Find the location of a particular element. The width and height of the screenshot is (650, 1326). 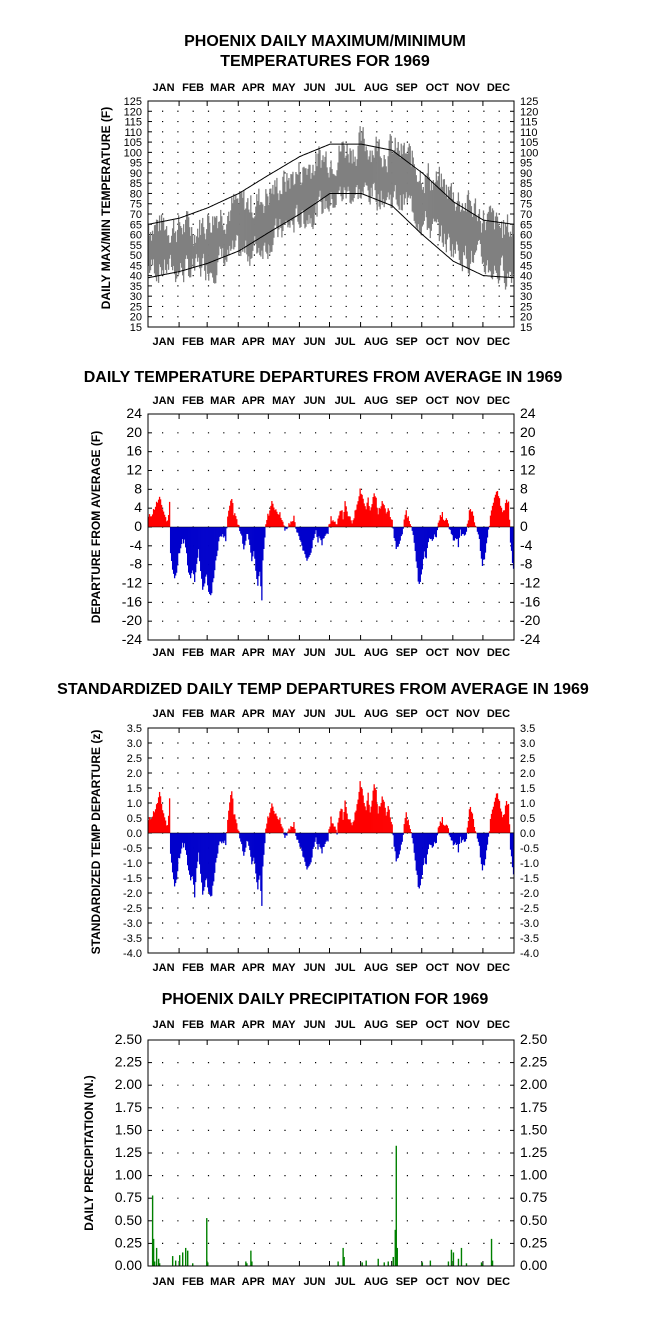

month-label-bottom: JUL is located at coordinates (345, 1282).